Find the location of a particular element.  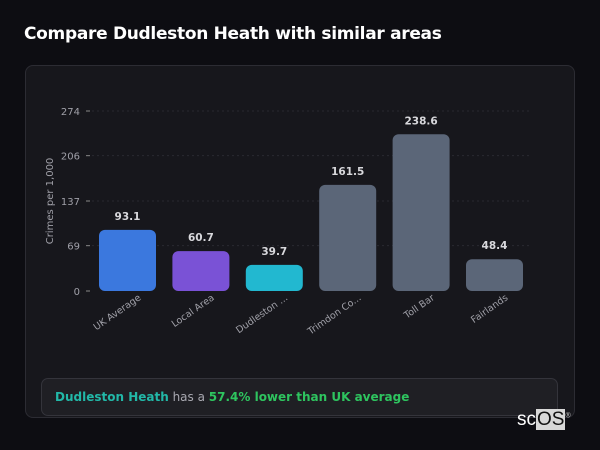

bar-value-label: 161.5 is located at coordinates (347, 172).